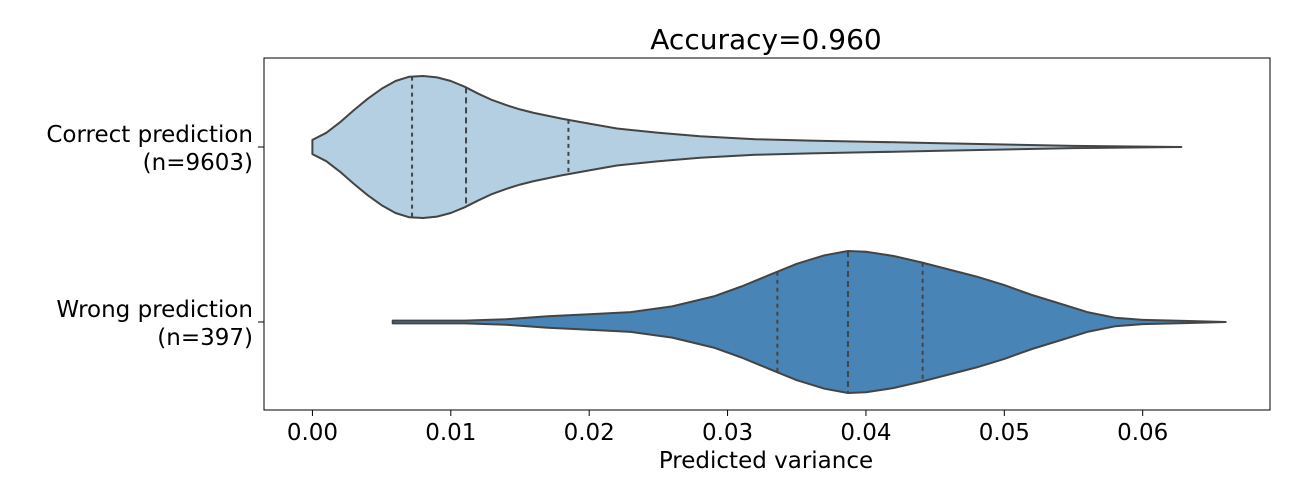 The width and height of the screenshot is (1300, 500). Describe the element at coordinates (865, 433) in the screenshot. I see `x-tick-label-4: 0.04` at that location.